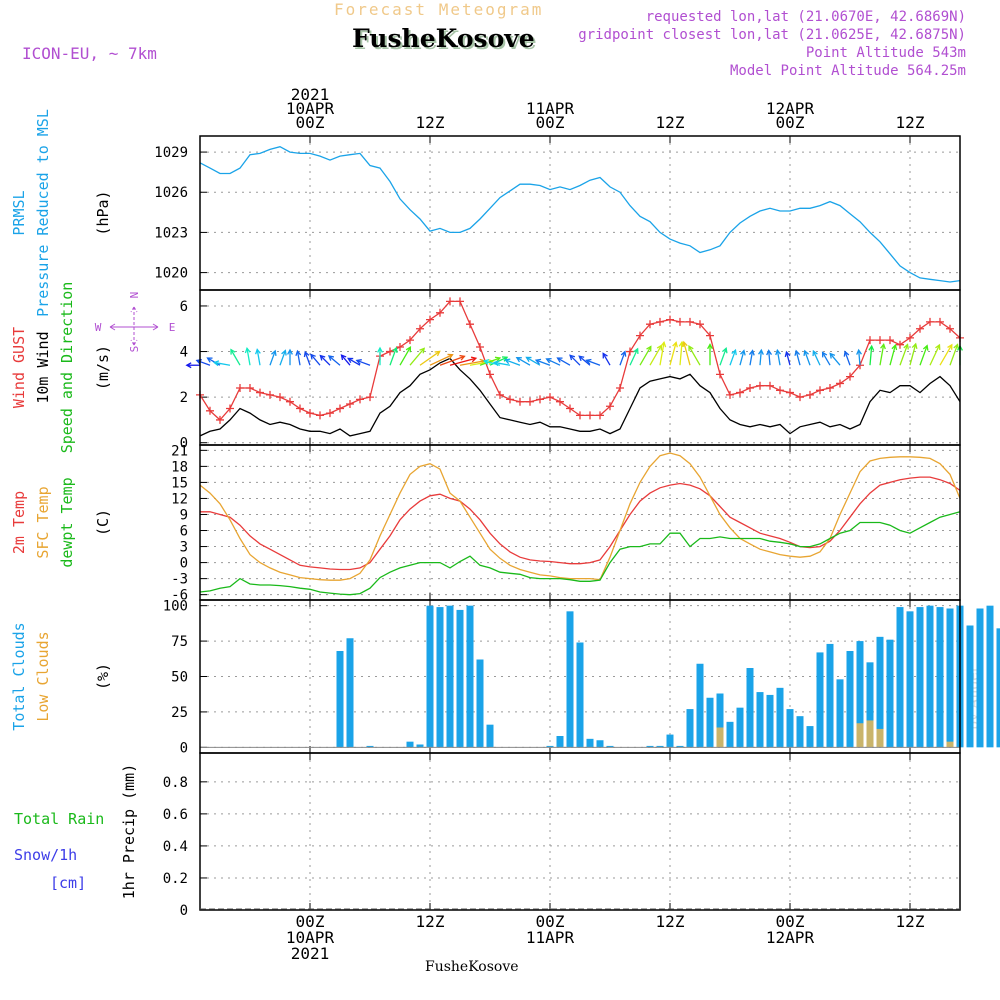 This screenshot has height=1000, width=1000. I want to click on y-tick-label: 1020, so click(171, 274).